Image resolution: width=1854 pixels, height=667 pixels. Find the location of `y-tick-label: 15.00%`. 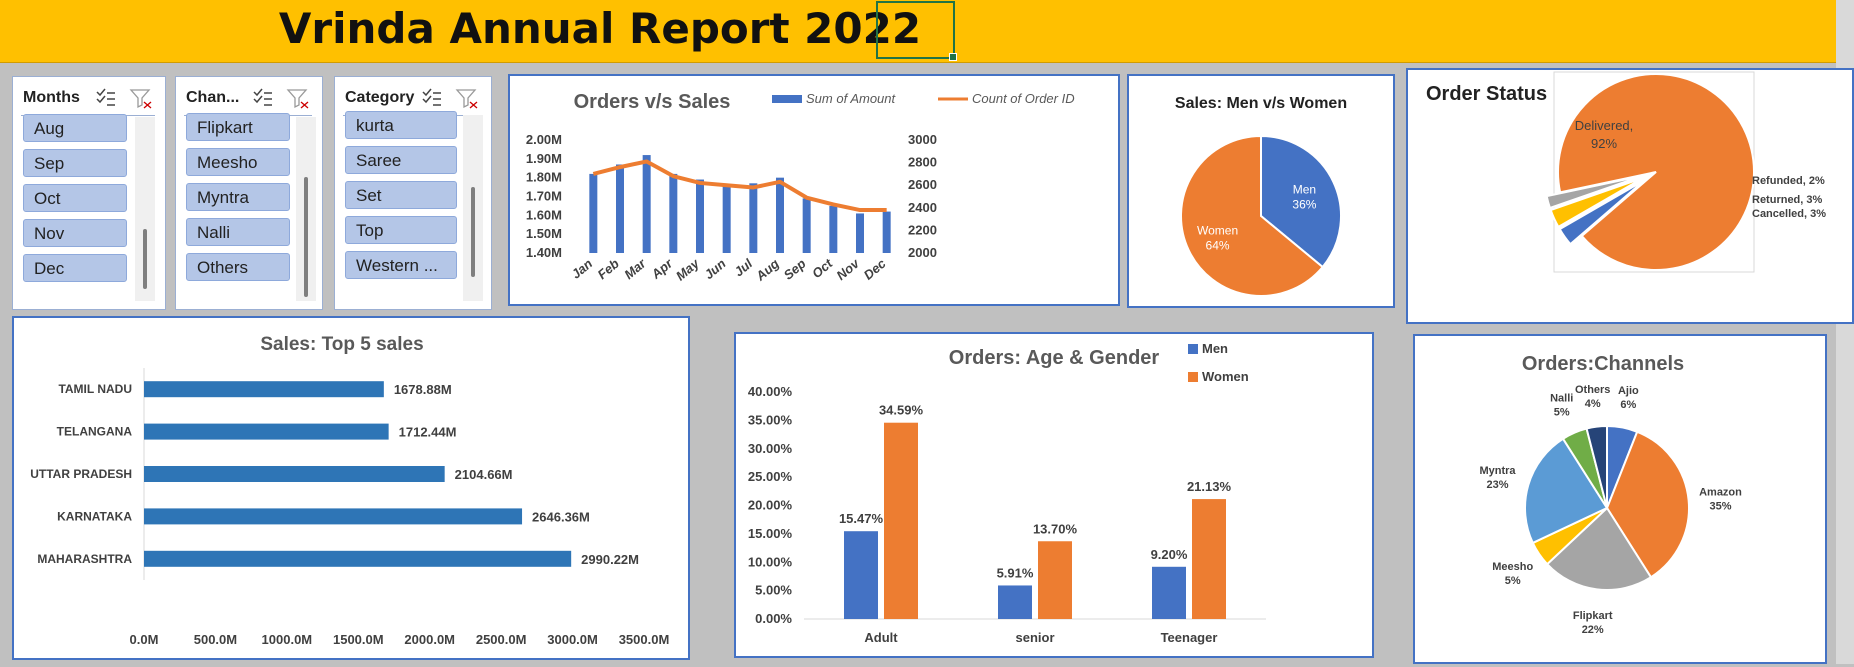

y-tick-label: 15.00% is located at coordinates (770, 533).